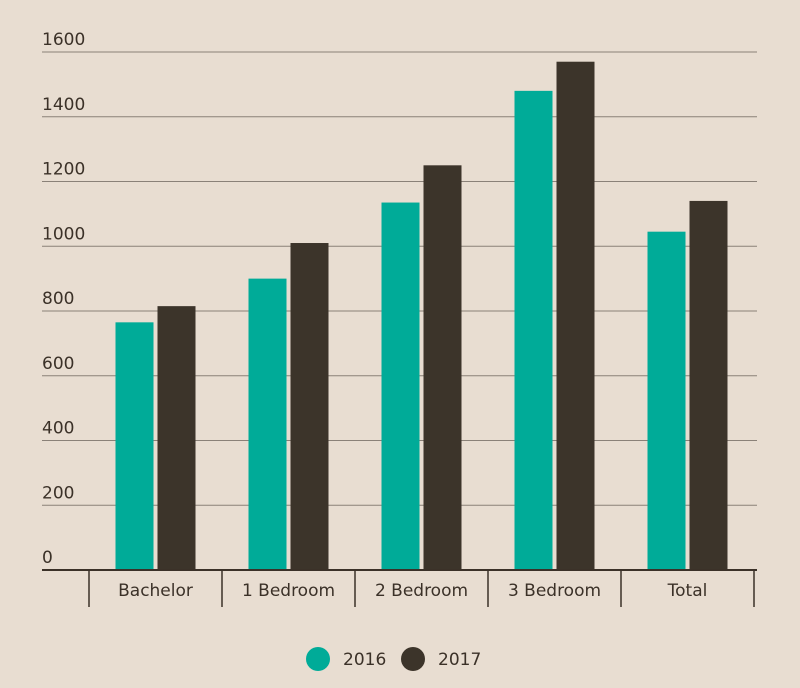 This screenshot has width=800, height=688. Describe the element at coordinates (155, 591) in the screenshot. I see `x-category-label: Bachelor` at that location.